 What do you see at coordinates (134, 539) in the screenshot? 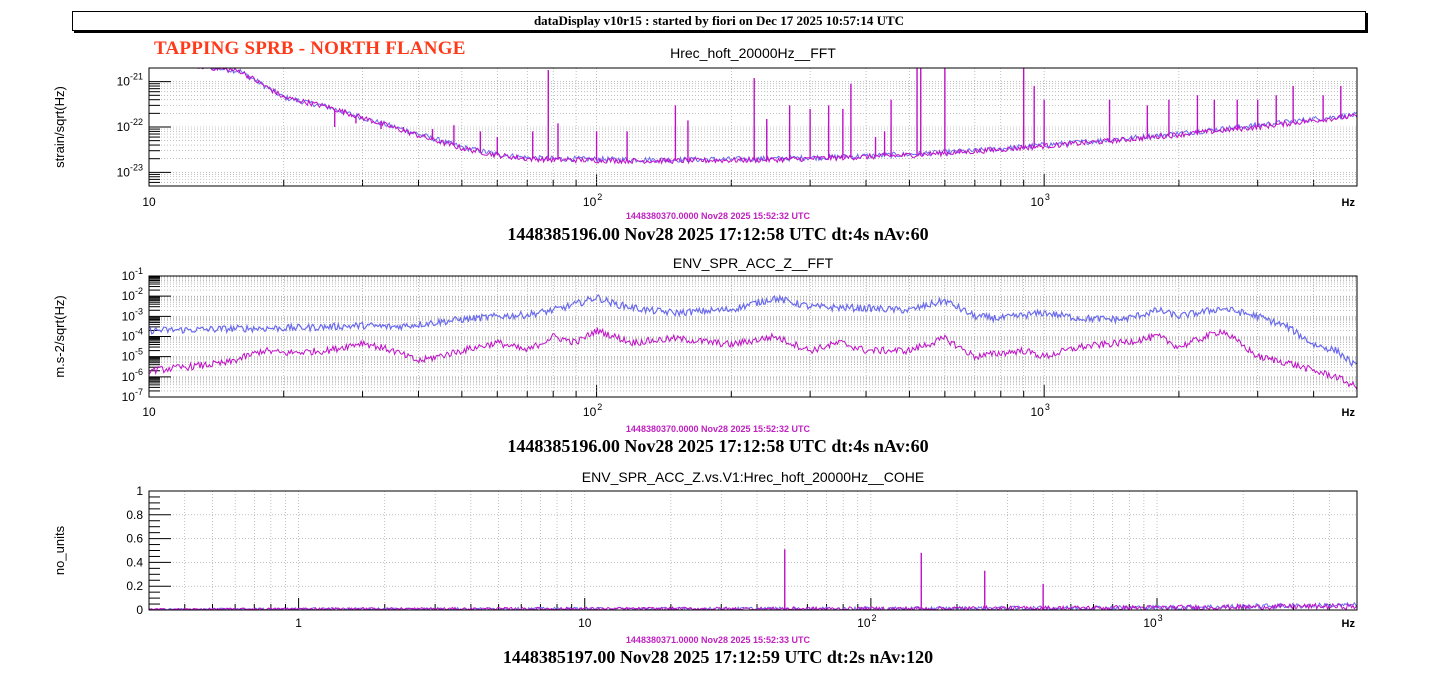
I see `y-tick-label: 0.6` at bounding box center [134, 539].